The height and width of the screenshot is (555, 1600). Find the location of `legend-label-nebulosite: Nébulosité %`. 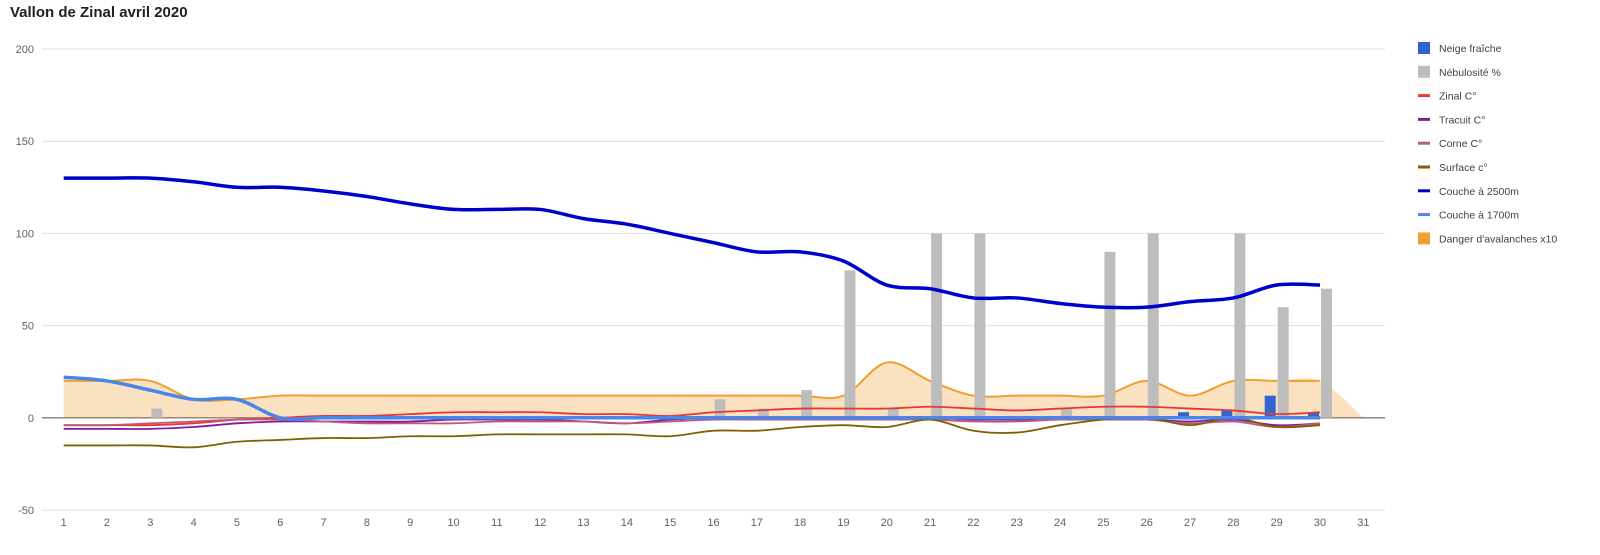

legend-label-nebulosite: Nébulosité % is located at coordinates (1470, 73).